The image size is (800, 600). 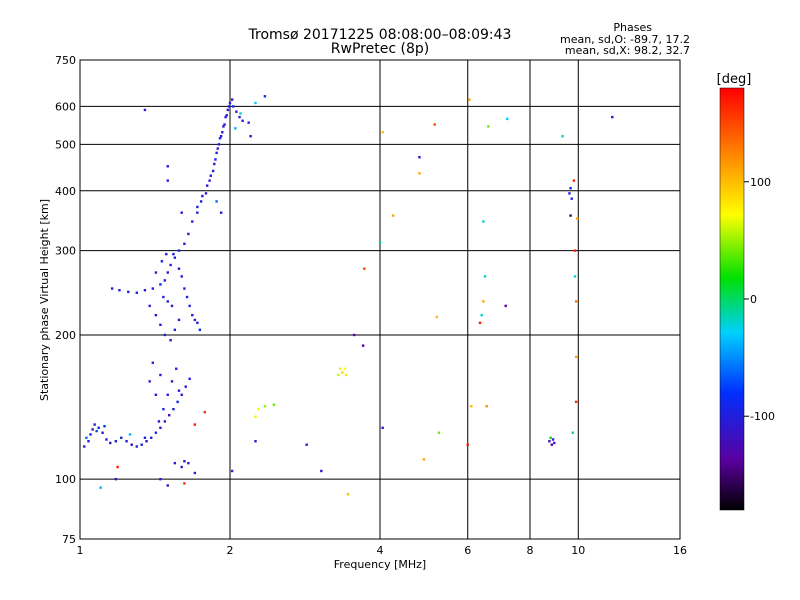 What do you see at coordinates (467, 550) in the screenshot?
I see `x-tick-label: 6` at bounding box center [467, 550].